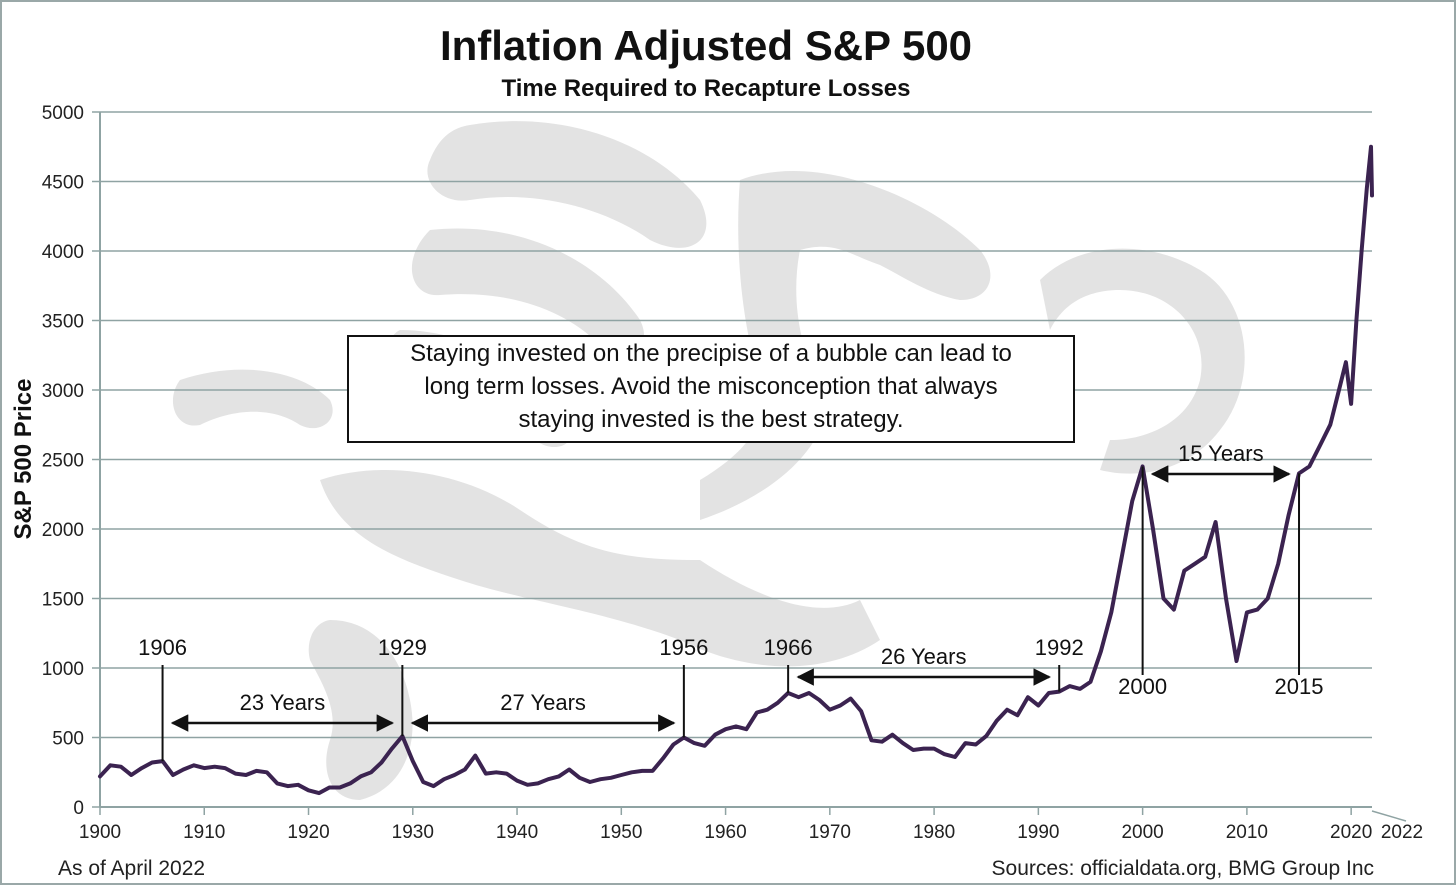 The height and width of the screenshot is (885, 1456). I want to click on y-tick-label: 4000, so click(63, 252).